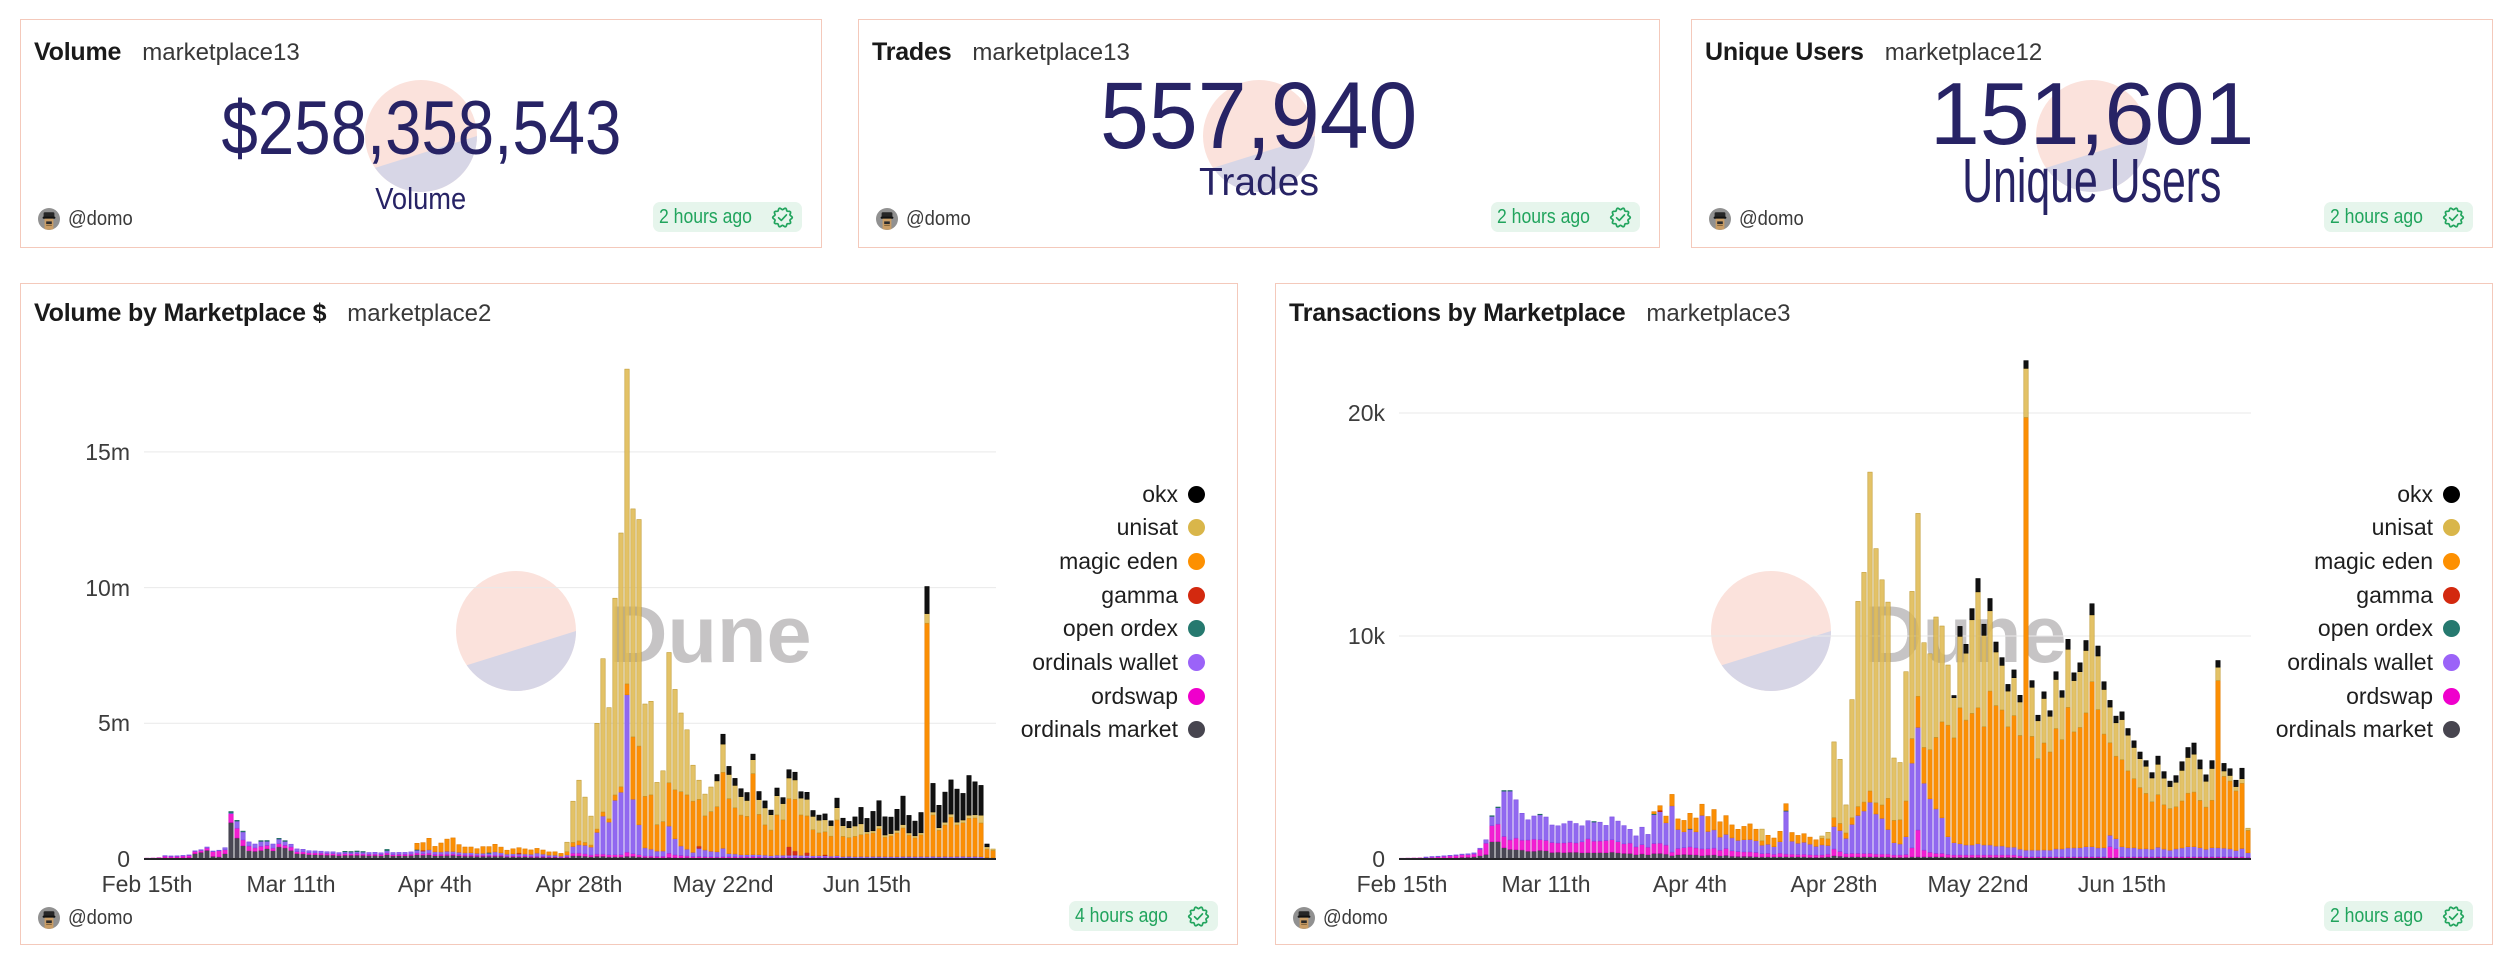 The height and width of the screenshot is (967, 2513). Describe the element at coordinates (107, 588) in the screenshot. I see `svg-text: 10m` at that location.